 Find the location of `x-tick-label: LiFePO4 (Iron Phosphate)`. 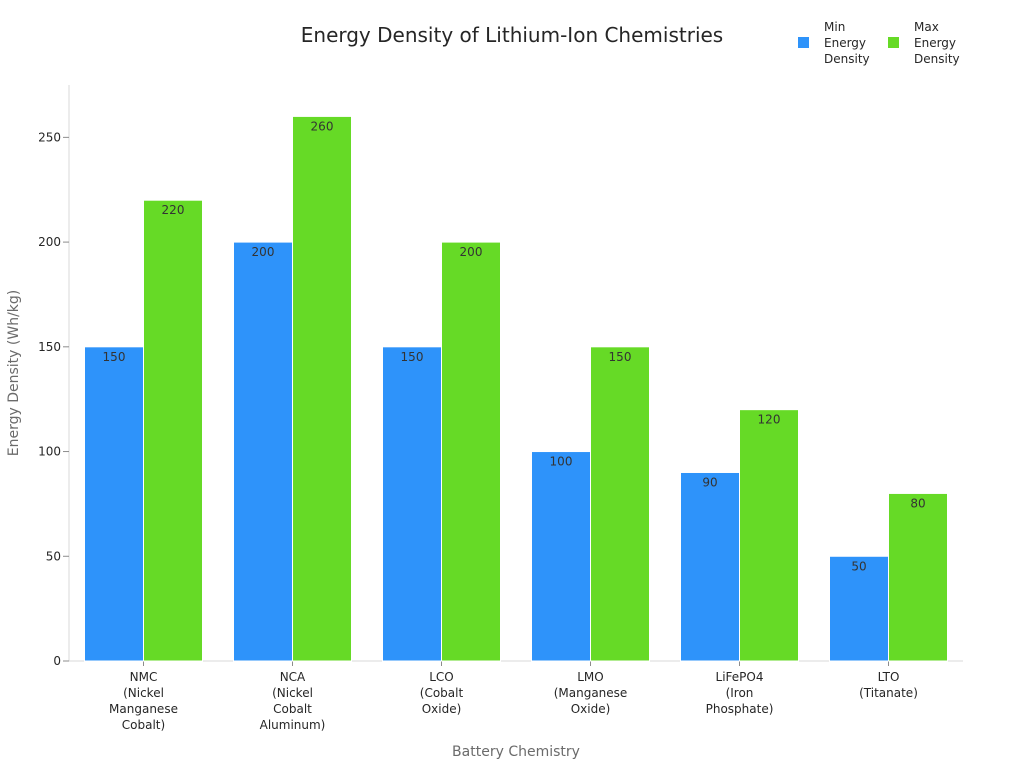

x-tick-label: LiFePO4 (Iron Phosphate) is located at coordinates (740, 693).